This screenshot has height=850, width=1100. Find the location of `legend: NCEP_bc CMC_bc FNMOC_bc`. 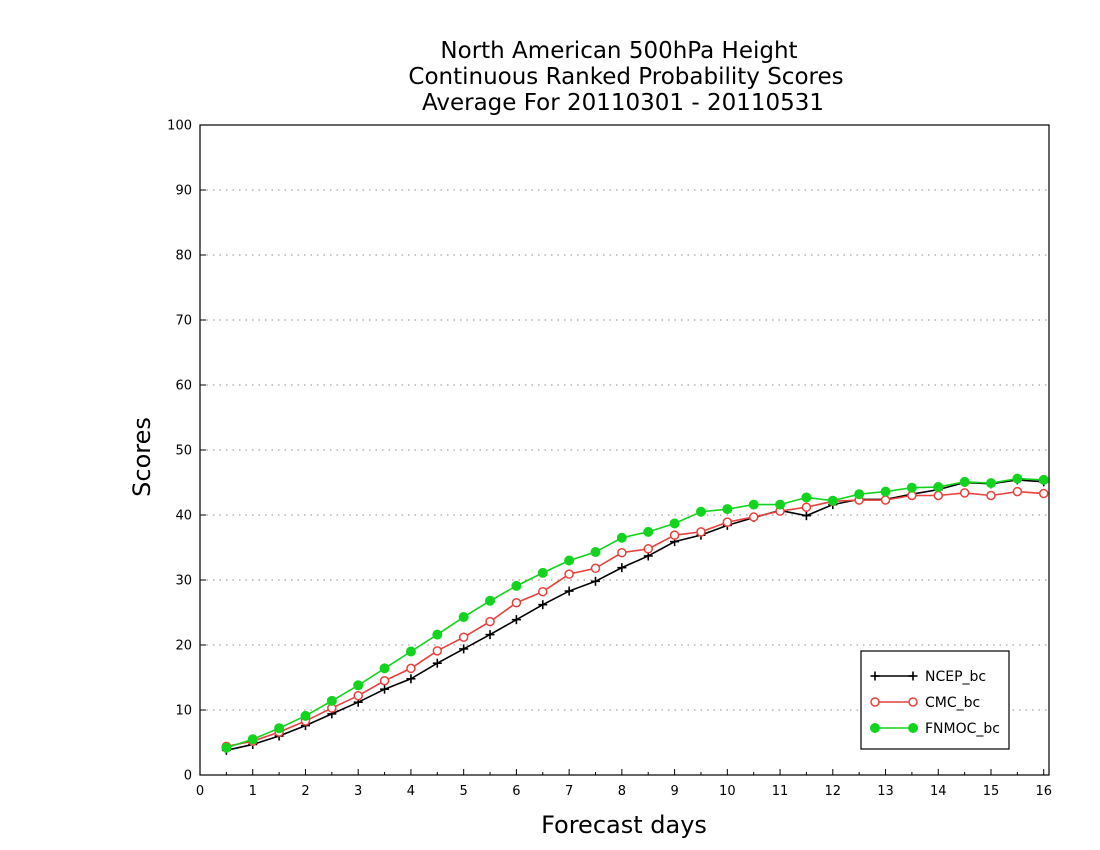

legend: NCEP_bc CMC_bc FNMOC_bc is located at coordinates (935, 700).